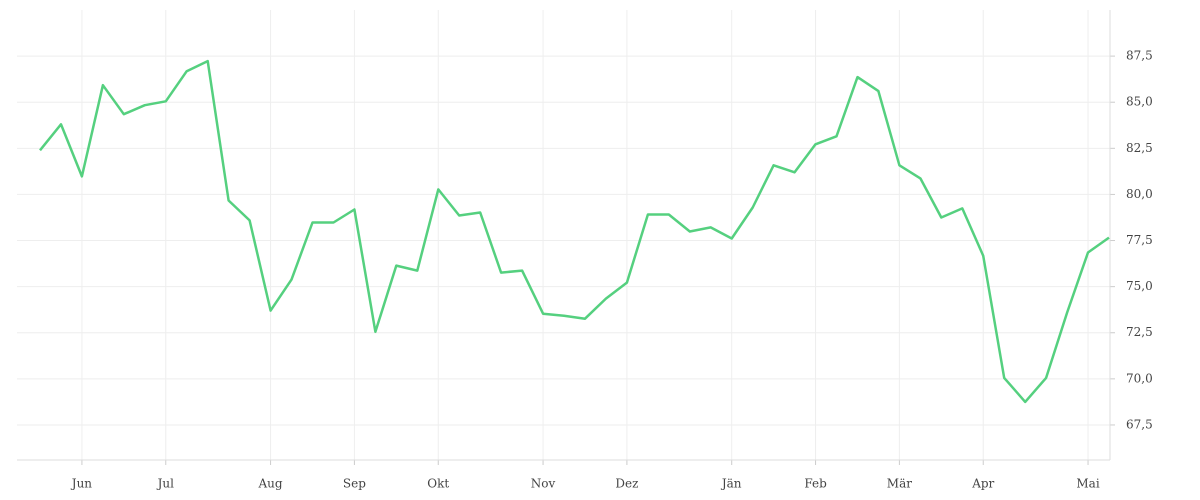 This screenshot has height=500, width=1200. What do you see at coordinates (1139, 332) in the screenshot?
I see `y-tick-label: 72,5` at bounding box center [1139, 332].